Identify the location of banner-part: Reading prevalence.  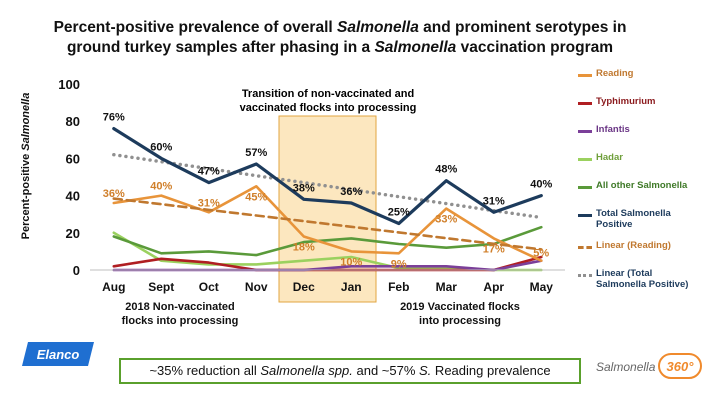
(491, 370).